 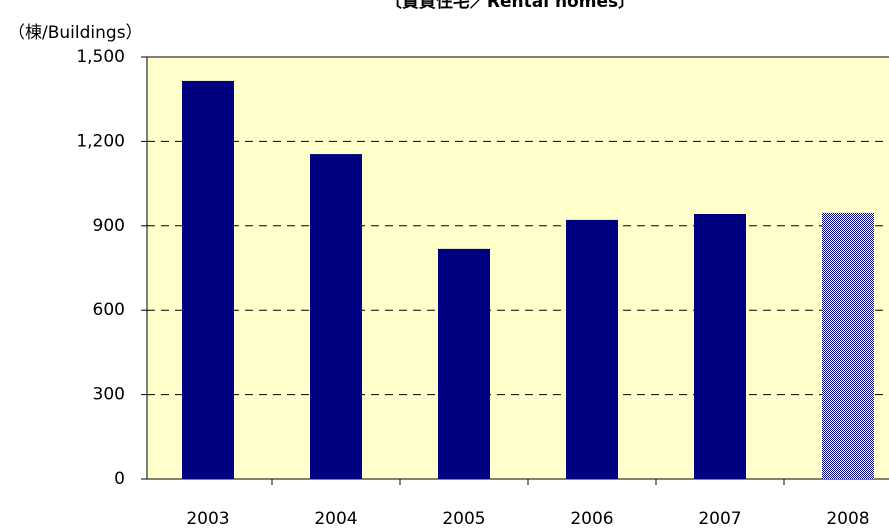 What do you see at coordinates (847, 519) in the screenshot?
I see `x-tick-label: 2008` at bounding box center [847, 519].